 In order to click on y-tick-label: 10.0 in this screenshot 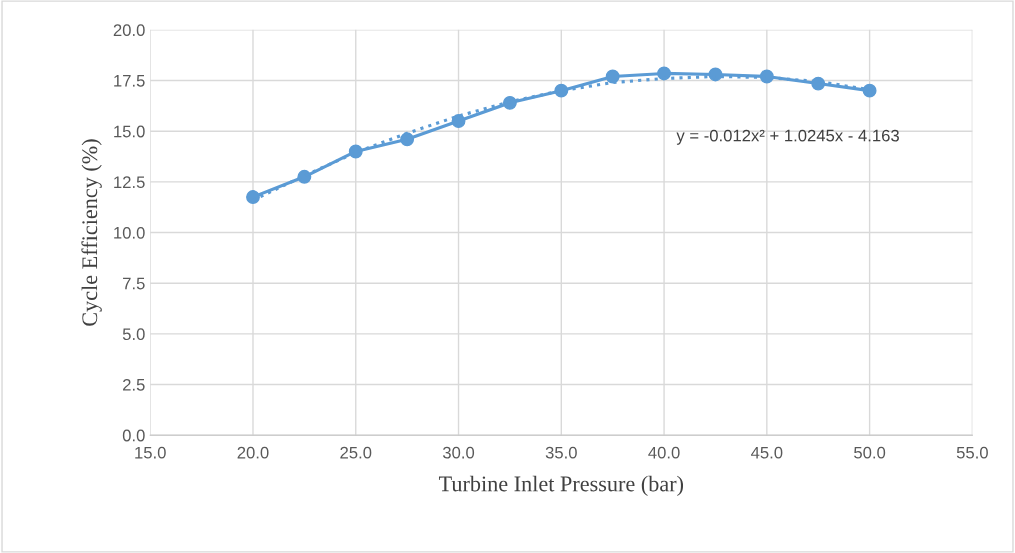, I will do `click(129, 232)`.